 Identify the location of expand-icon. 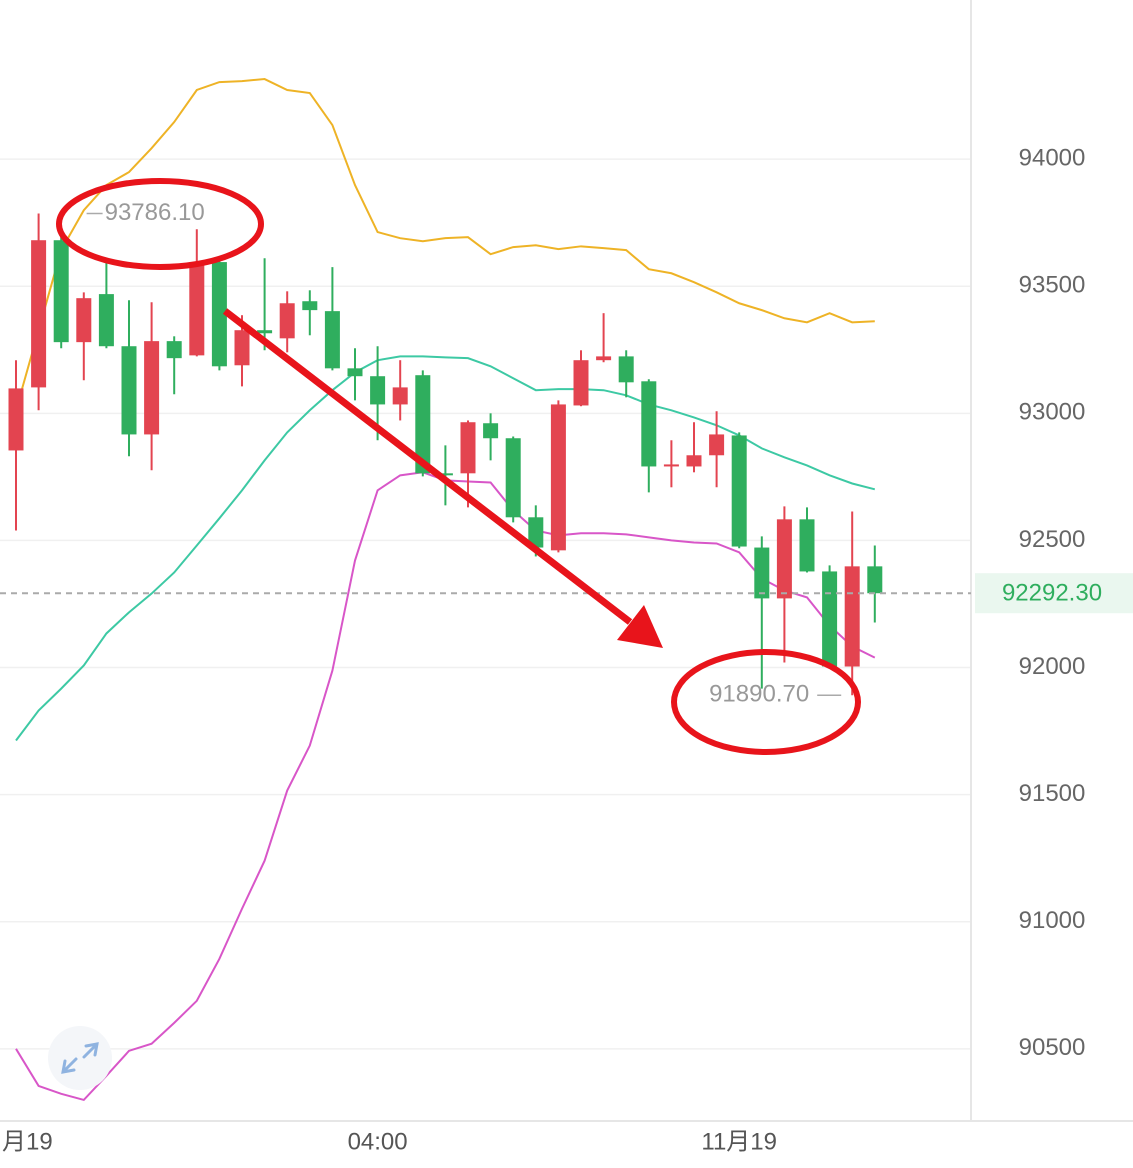
(80, 1058).